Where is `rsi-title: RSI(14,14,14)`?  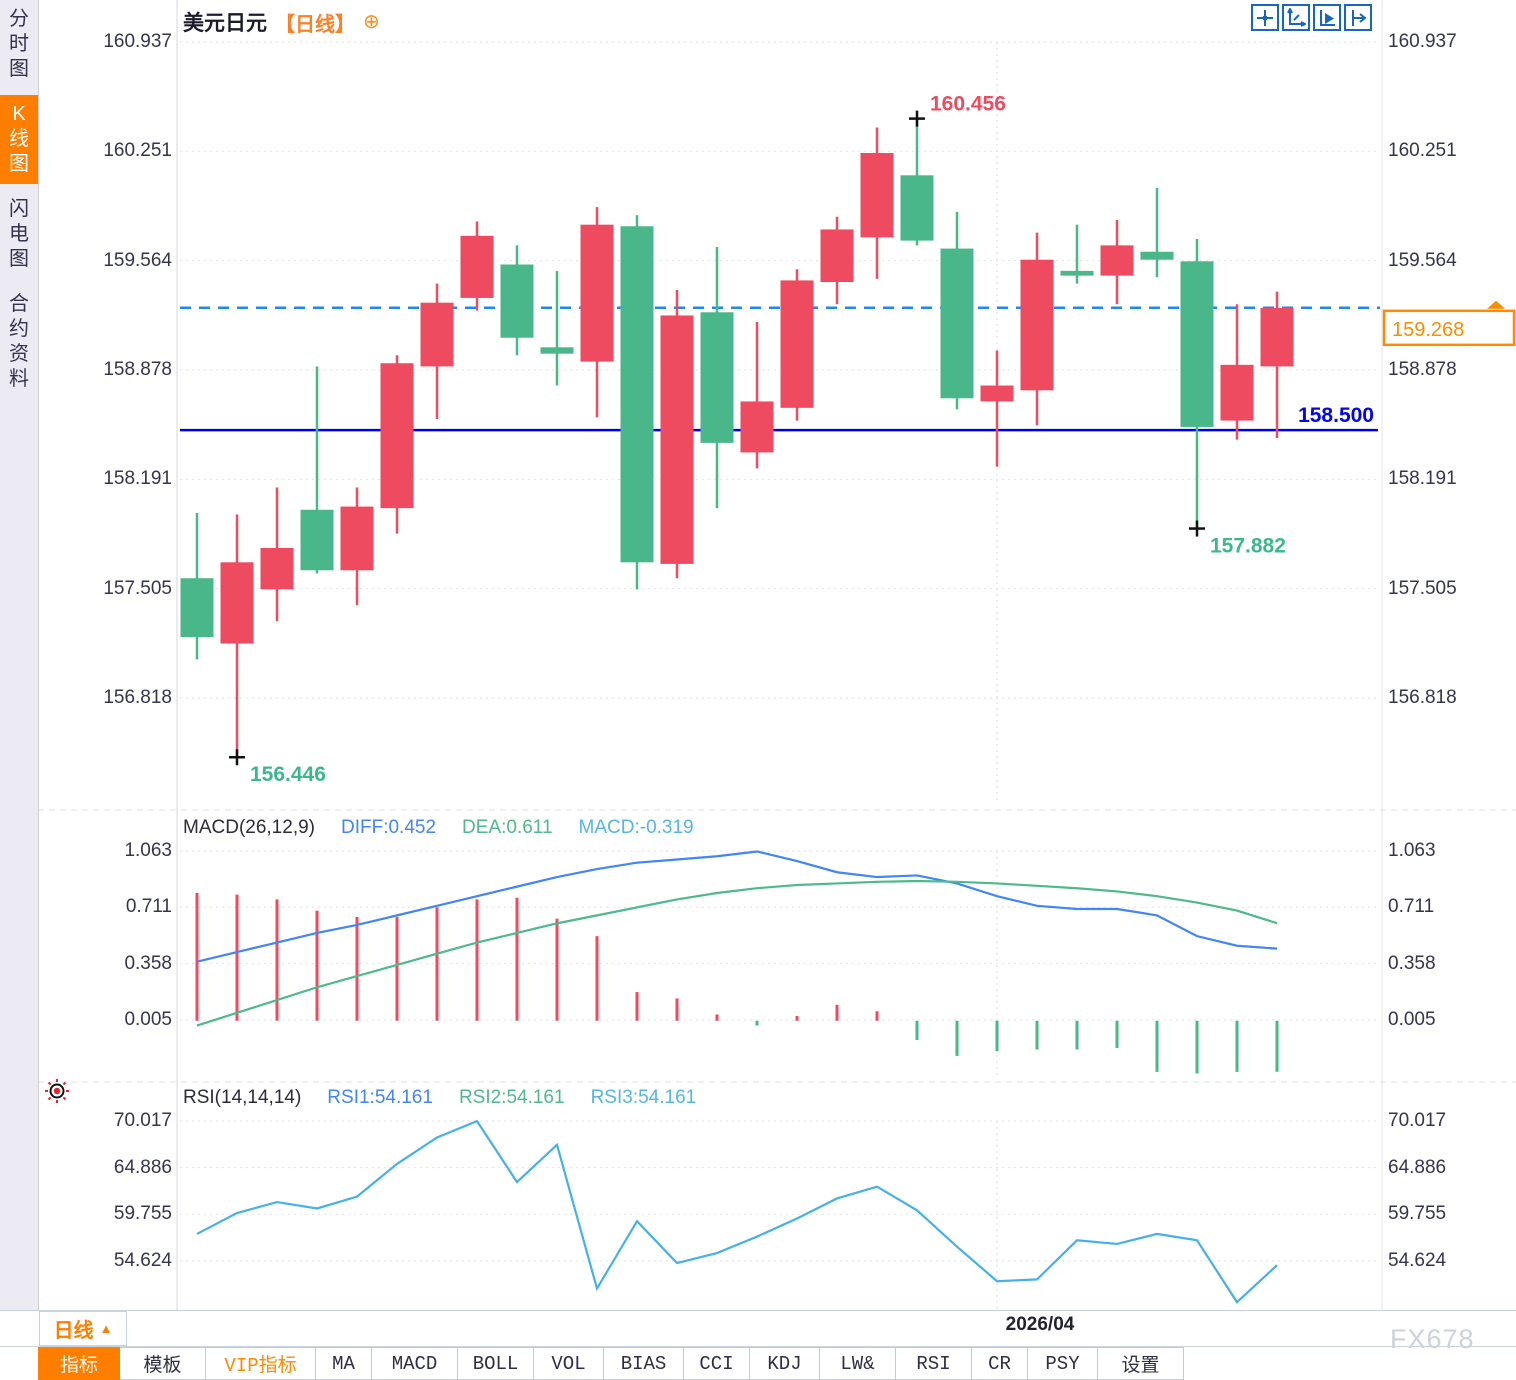
rsi-title: RSI(14,14,14) is located at coordinates (242, 1097).